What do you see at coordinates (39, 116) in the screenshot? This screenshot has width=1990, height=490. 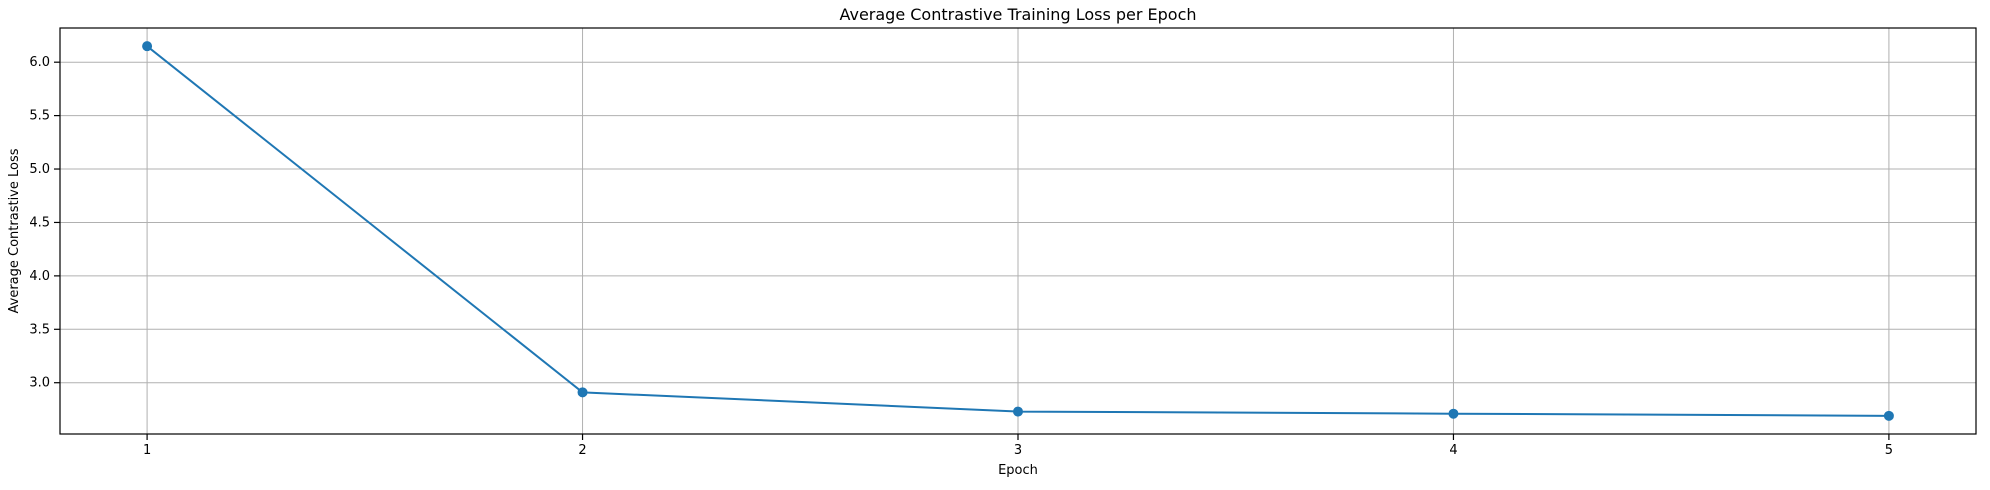 I see `y-tick-label: 5.5` at bounding box center [39, 116].